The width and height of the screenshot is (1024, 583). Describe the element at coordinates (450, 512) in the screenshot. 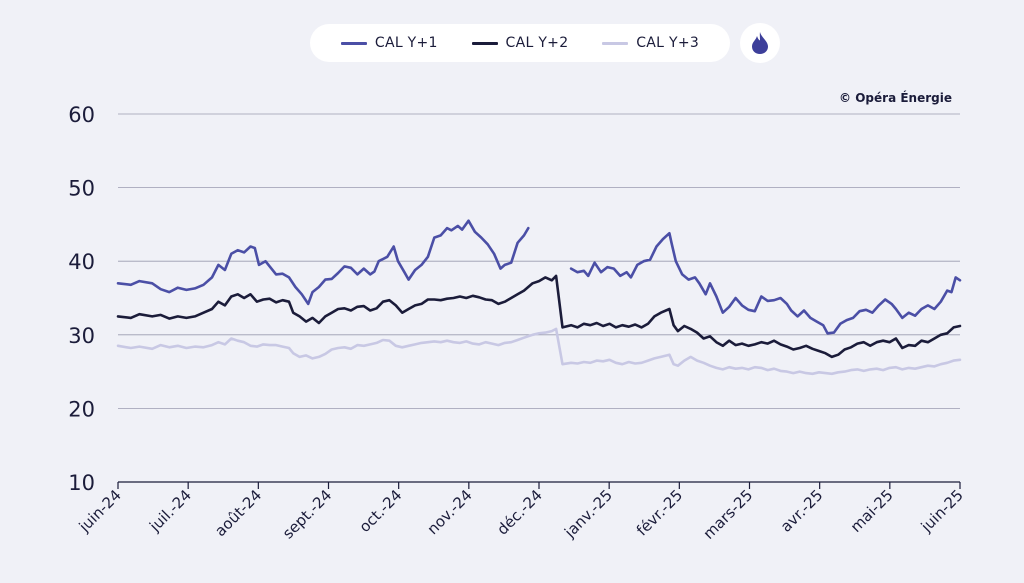

I see `x-tick-label-5: nov.-24` at that location.